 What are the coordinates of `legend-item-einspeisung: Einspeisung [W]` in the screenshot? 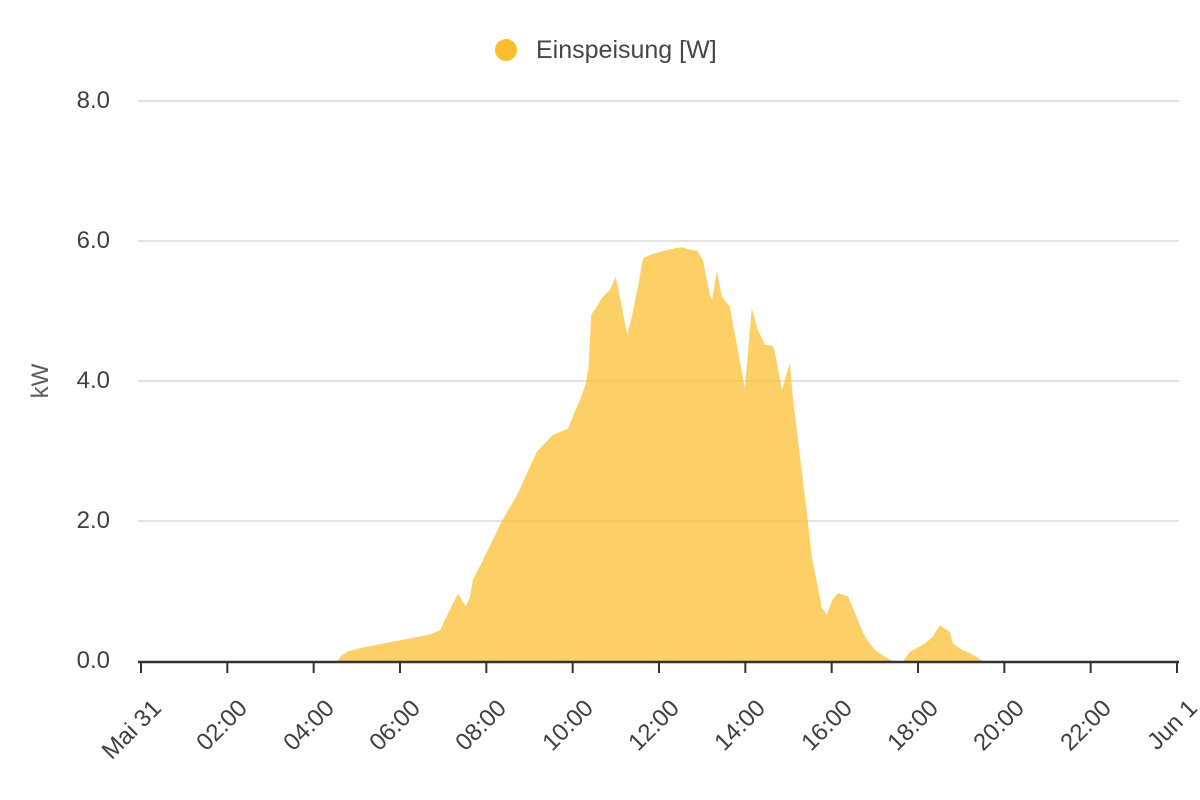 It's located at (606, 50).